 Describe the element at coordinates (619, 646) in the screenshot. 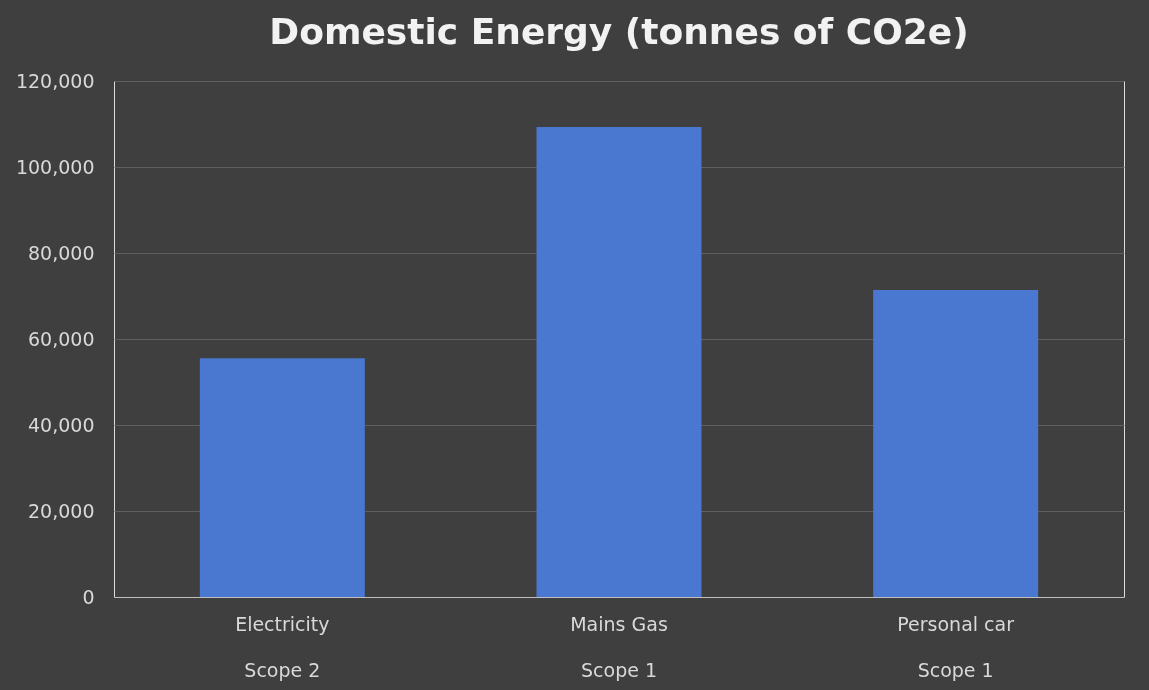

I see `category-label: Mains Gas Scope 1` at that location.